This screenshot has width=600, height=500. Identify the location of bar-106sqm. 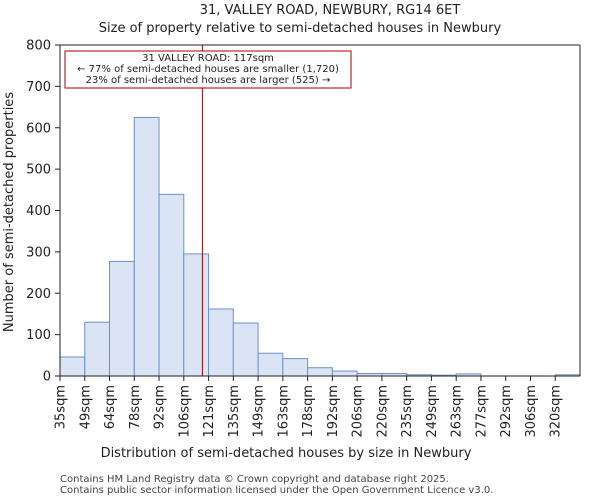
(196, 315).